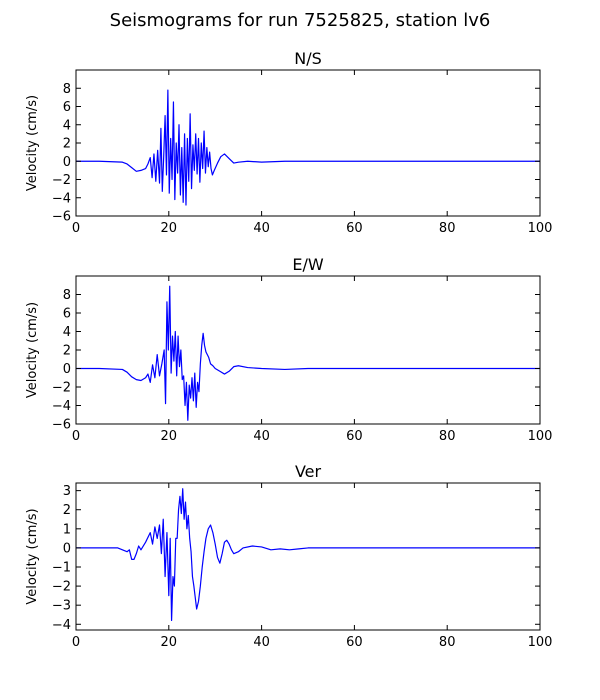 The image size is (600, 700). Describe the element at coordinates (67, 491) in the screenshot. I see `y-tick-label: 3` at that location.